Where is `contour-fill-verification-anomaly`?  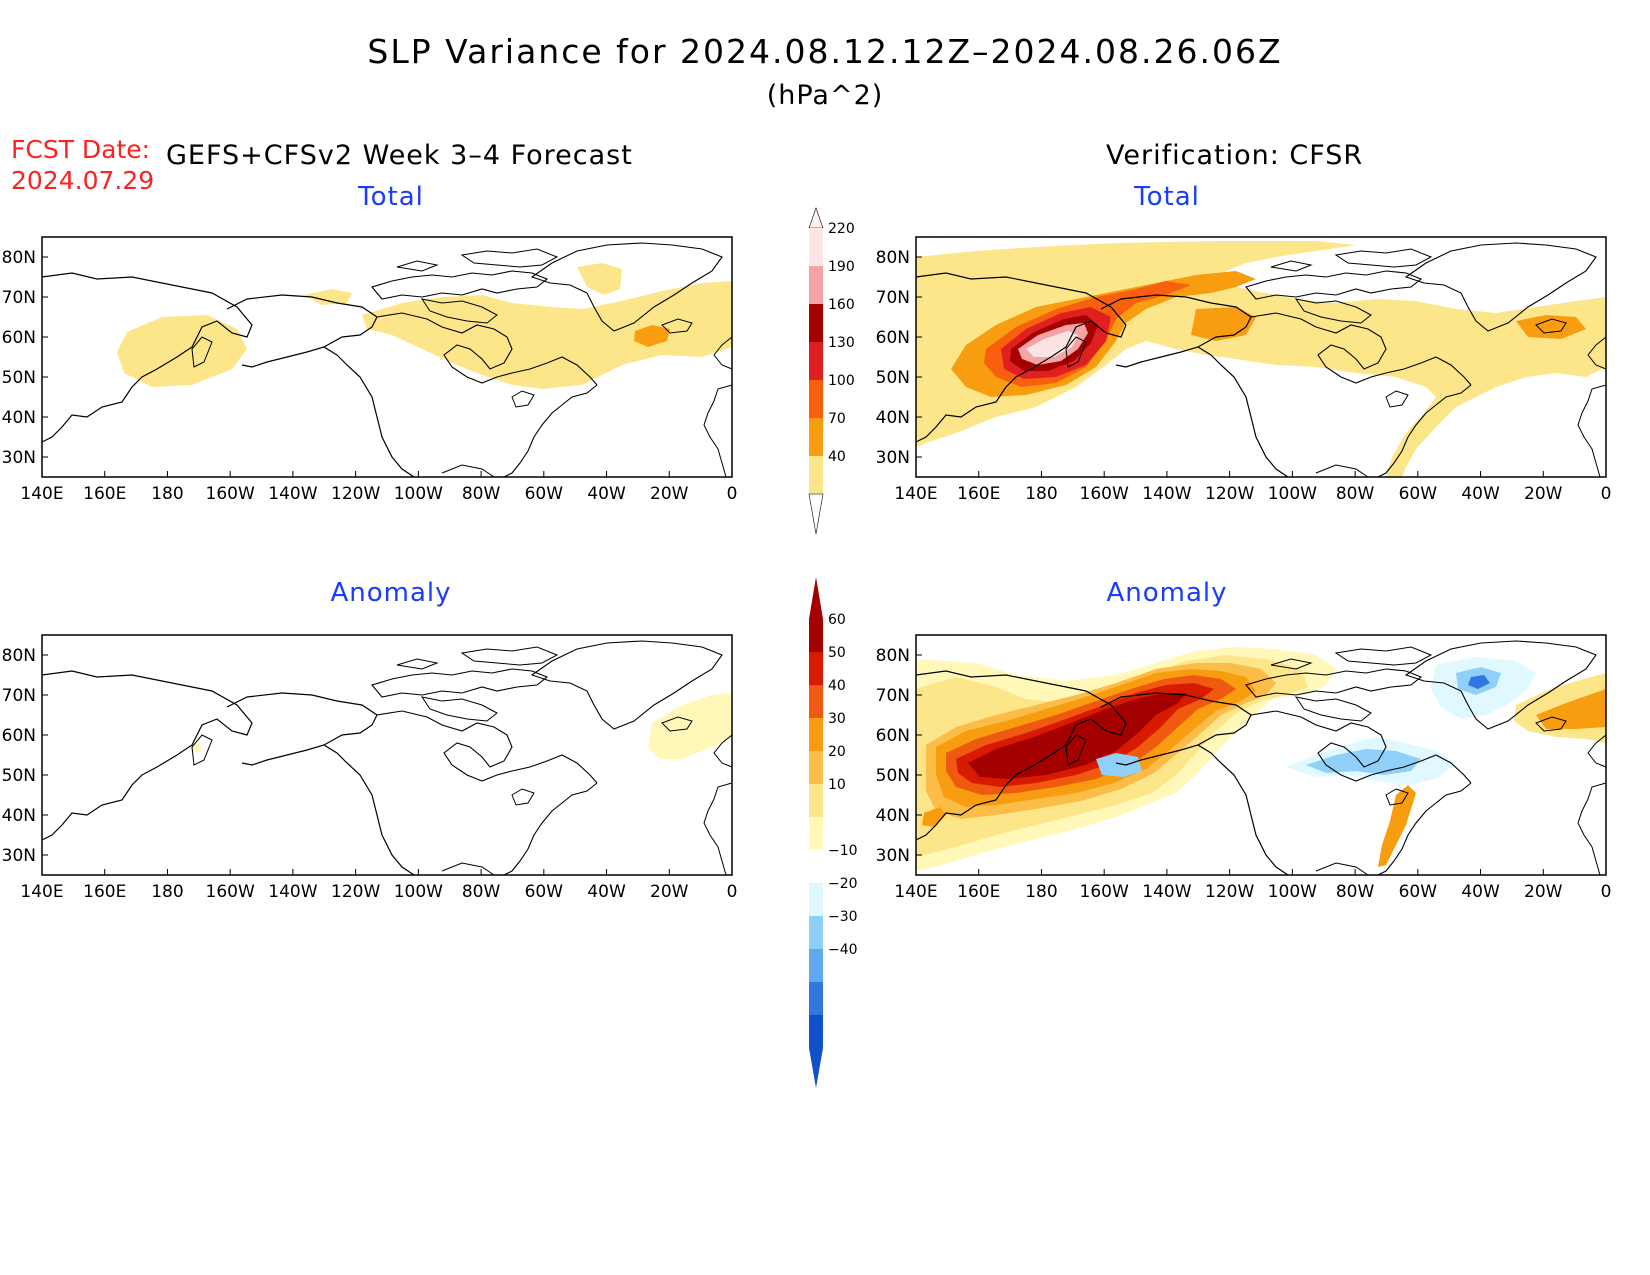 contour-fill-verification-anomaly is located at coordinates (1261, 759).